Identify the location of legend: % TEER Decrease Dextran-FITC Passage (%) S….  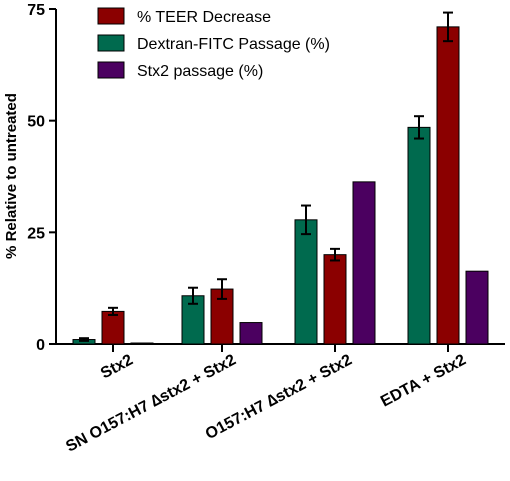
(213, 43).